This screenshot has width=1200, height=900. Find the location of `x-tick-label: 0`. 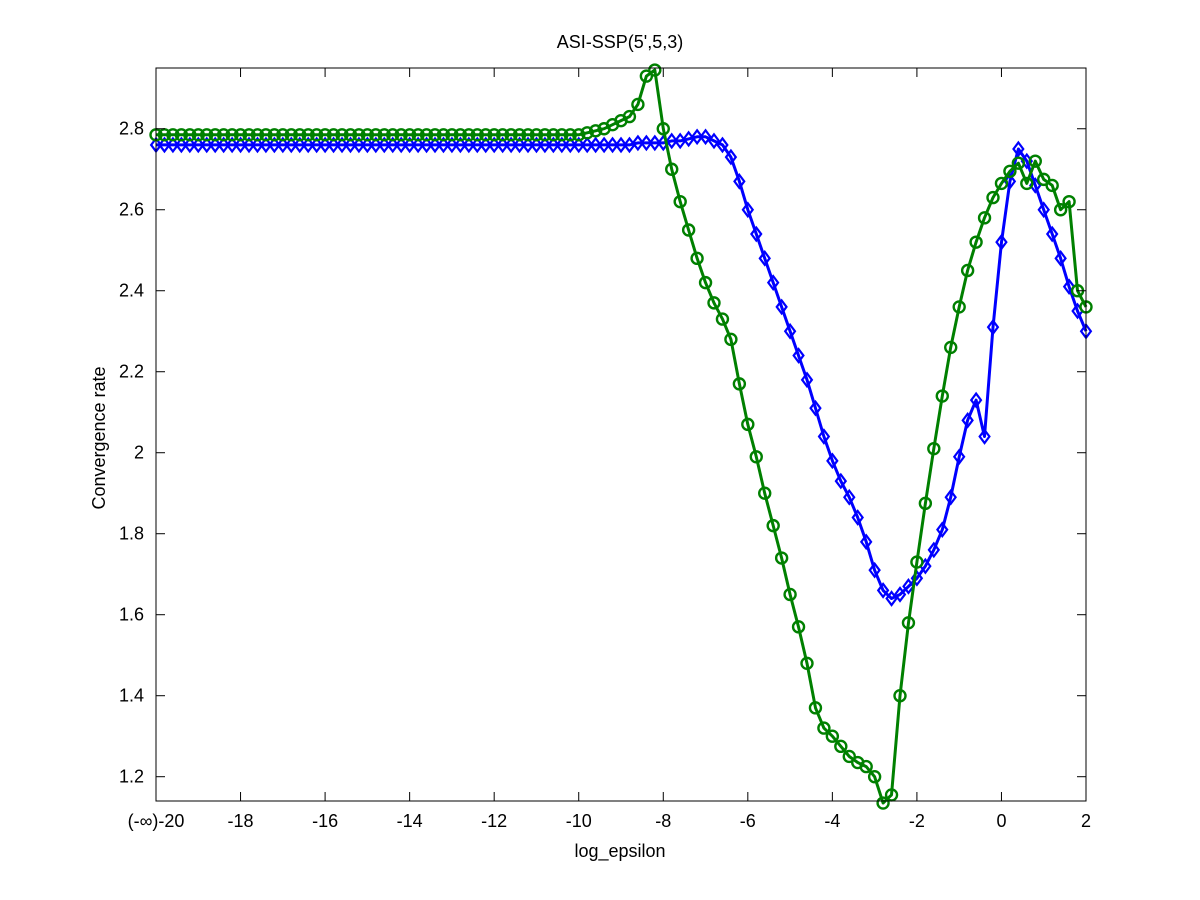

x-tick-label: 0 is located at coordinates (1001, 821).